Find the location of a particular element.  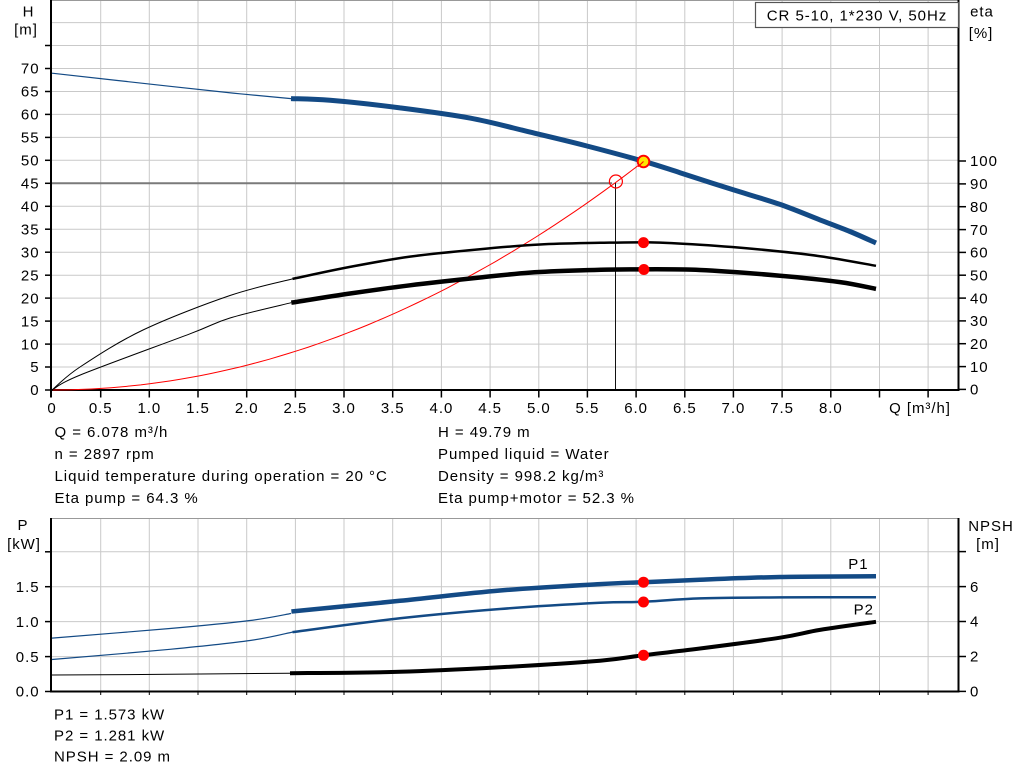

svg-text: P2 = 1.281 kW is located at coordinates (109, 736).